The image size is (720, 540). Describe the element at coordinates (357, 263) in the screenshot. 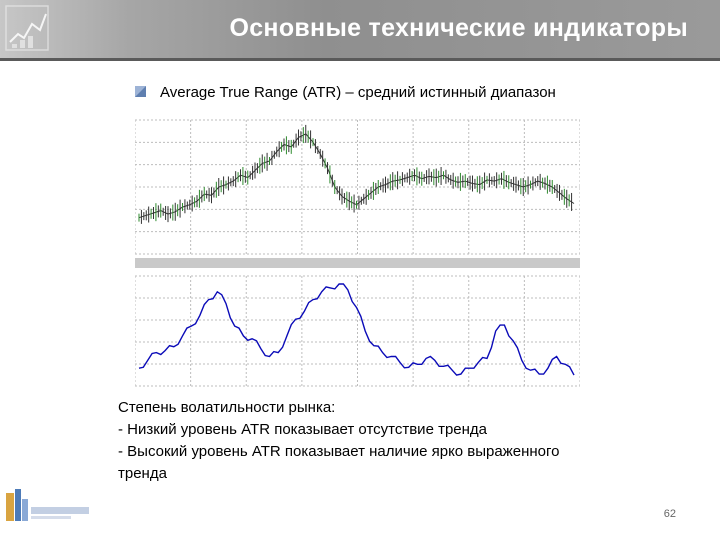

I see `panel-separator` at that location.